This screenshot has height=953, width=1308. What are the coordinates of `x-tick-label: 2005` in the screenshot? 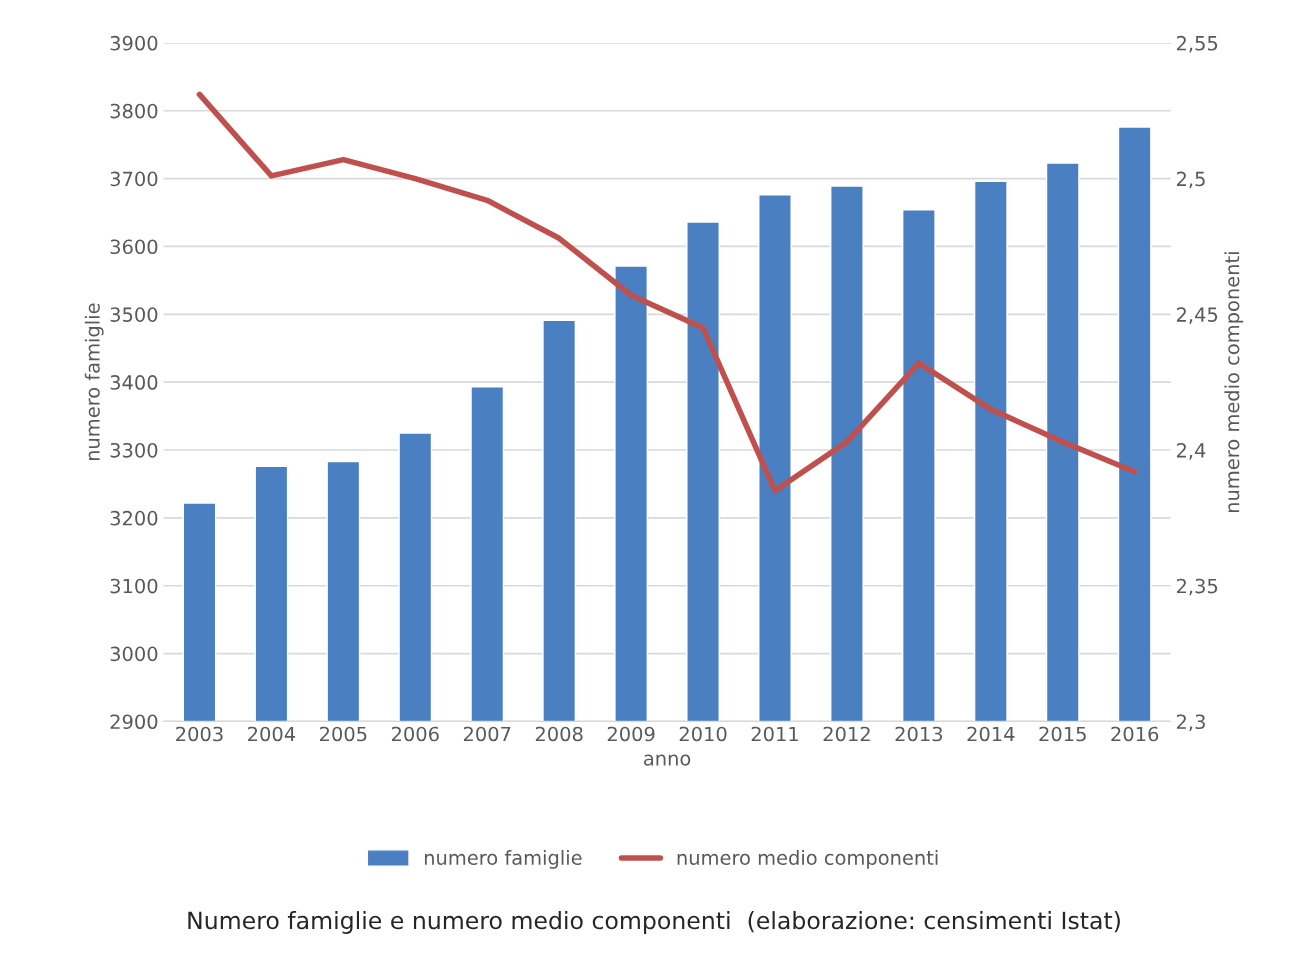 It's located at (343, 734).